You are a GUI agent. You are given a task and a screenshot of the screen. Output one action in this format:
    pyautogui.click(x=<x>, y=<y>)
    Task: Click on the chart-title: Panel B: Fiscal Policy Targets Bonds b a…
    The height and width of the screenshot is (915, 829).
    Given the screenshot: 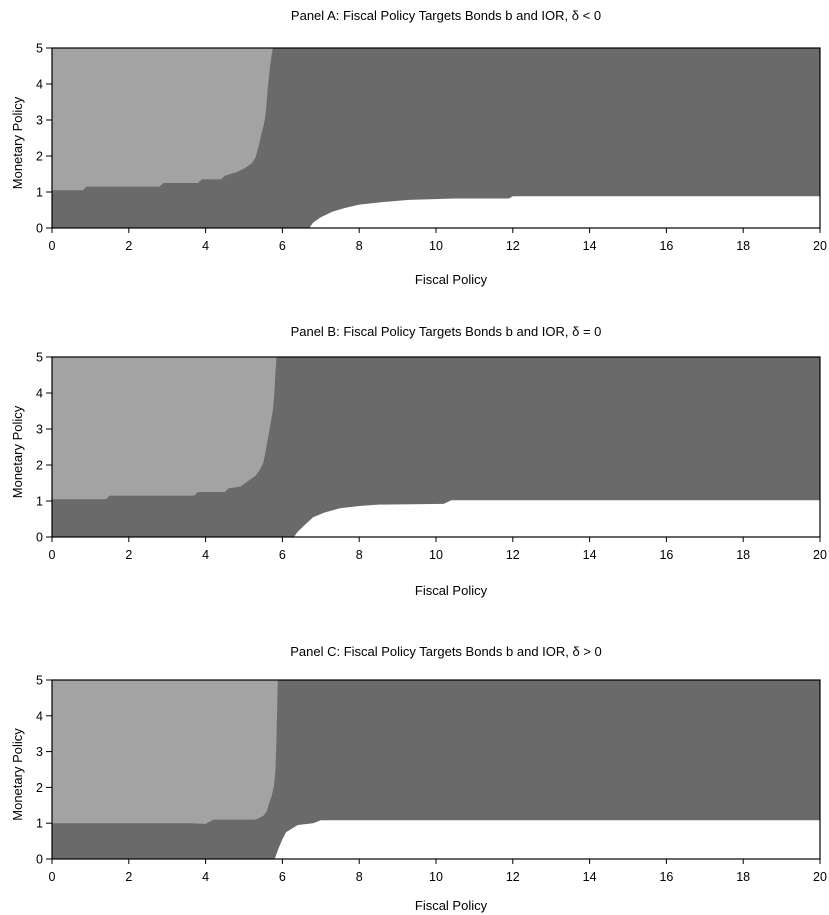 What is the action you would take?
    pyautogui.click(x=446, y=331)
    